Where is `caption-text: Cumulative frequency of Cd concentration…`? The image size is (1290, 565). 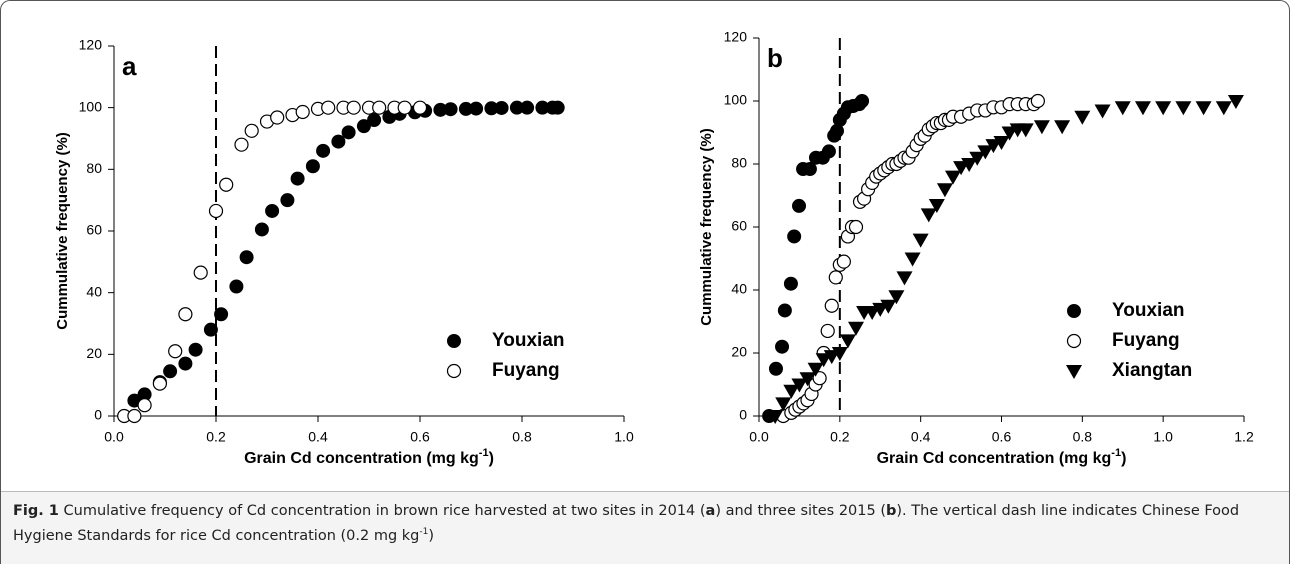 caption-text: Cumulative frequency of Cd concentration… is located at coordinates (382, 511).